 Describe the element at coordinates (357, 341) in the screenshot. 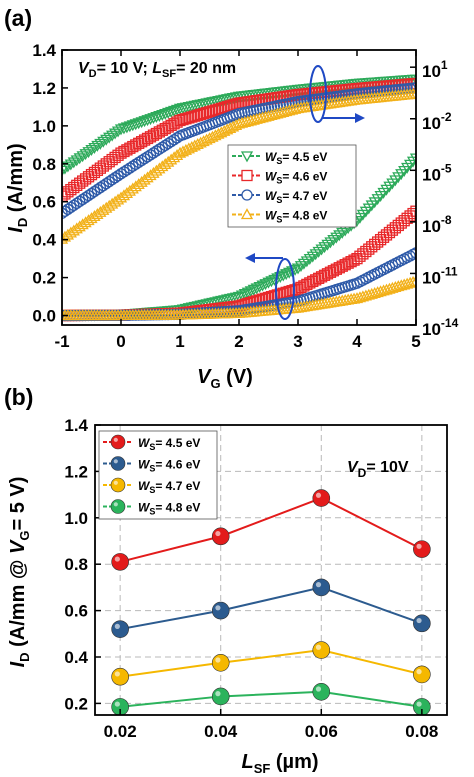

I see `x-tick-label: 4` at that location.